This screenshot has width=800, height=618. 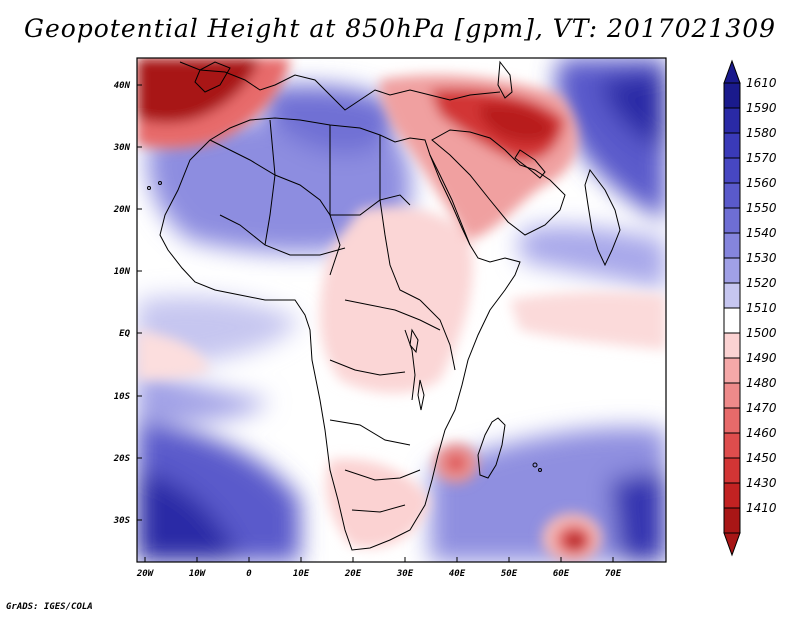 I want to click on lat-tick-label: 20S, so click(x=122, y=459).